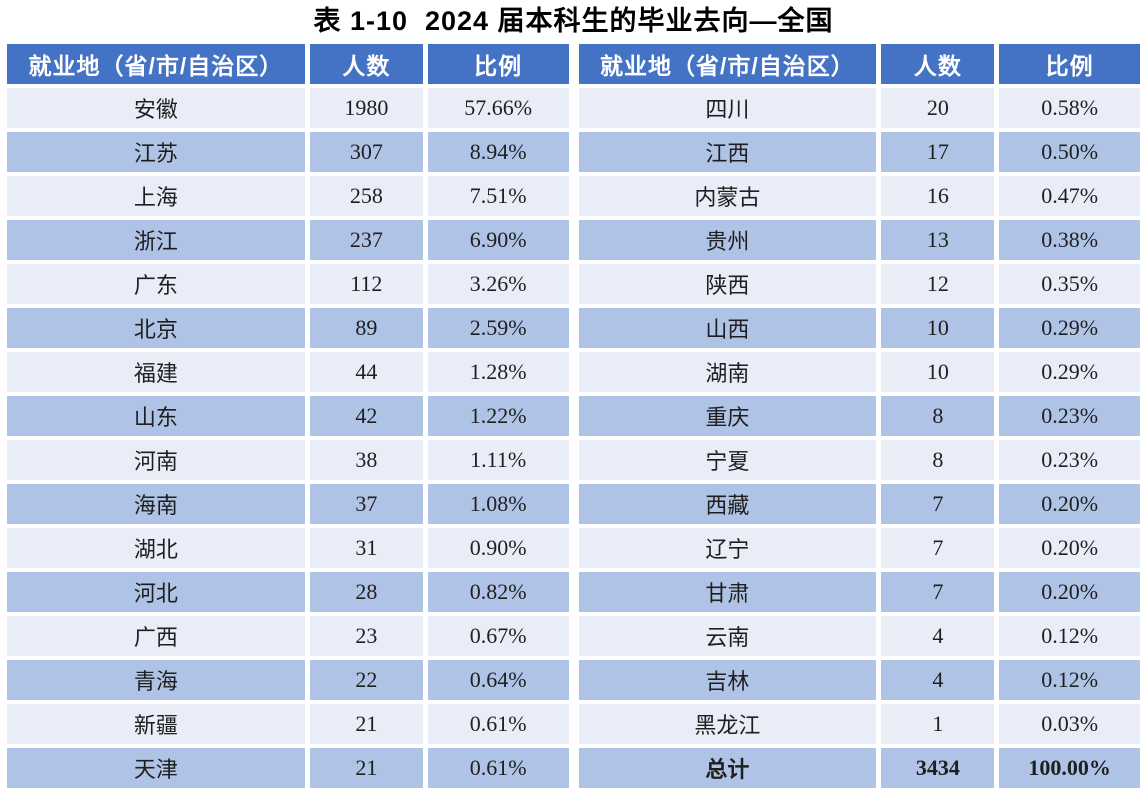 This screenshot has width=1147, height=797. Describe the element at coordinates (288, 636) in the screenshot. I see `table-row: 广西 23 0.67%` at that location.